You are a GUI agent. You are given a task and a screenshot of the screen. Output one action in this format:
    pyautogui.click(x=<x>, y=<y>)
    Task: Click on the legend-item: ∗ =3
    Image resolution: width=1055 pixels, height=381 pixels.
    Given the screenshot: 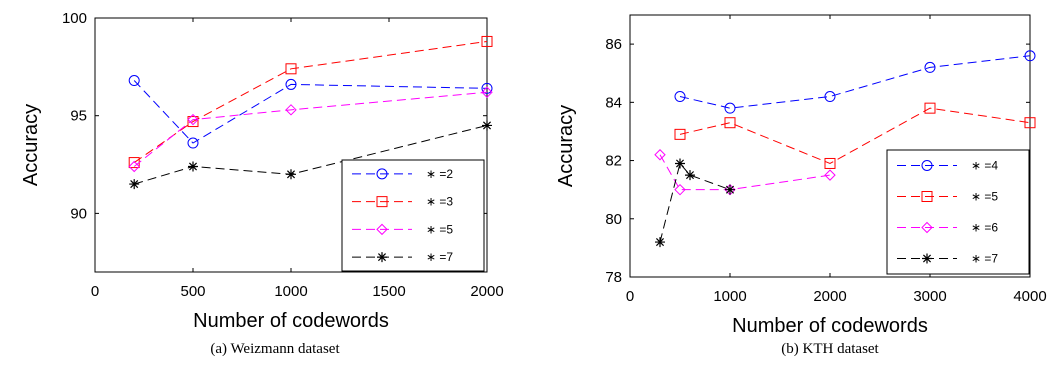 What is the action you would take?
    pyautogui.click(x=402, y=202)
    